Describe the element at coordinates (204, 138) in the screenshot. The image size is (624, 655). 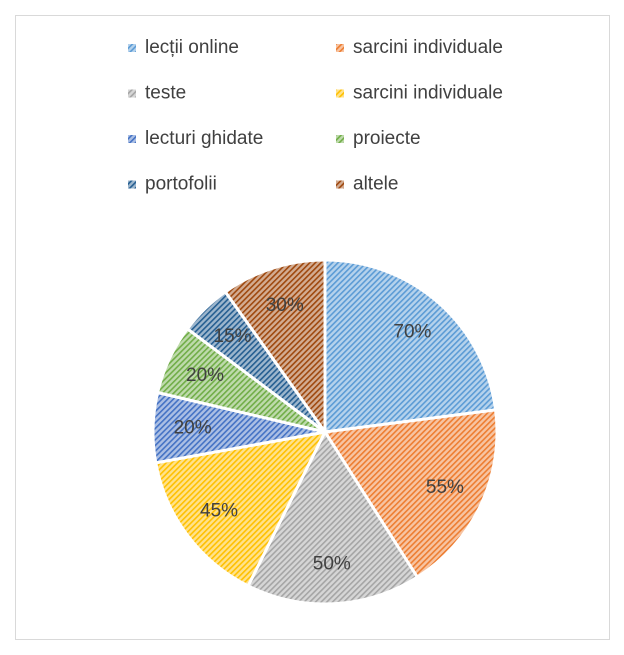
I see `legend-label: lecturi ghidate` at that location.